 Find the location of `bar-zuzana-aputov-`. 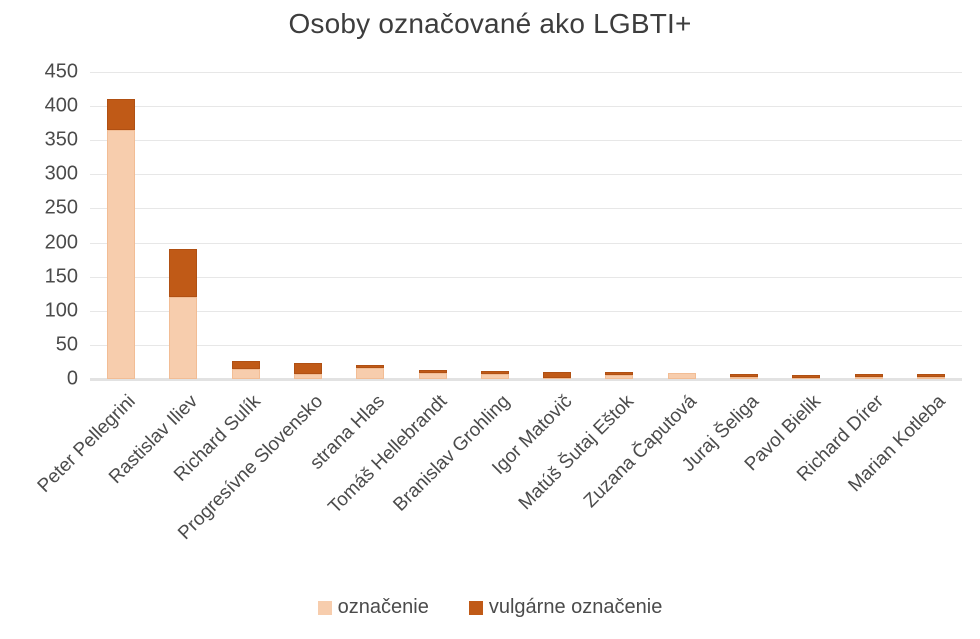

bar-zuzana-aputov- is located at coordinates (681, 375).